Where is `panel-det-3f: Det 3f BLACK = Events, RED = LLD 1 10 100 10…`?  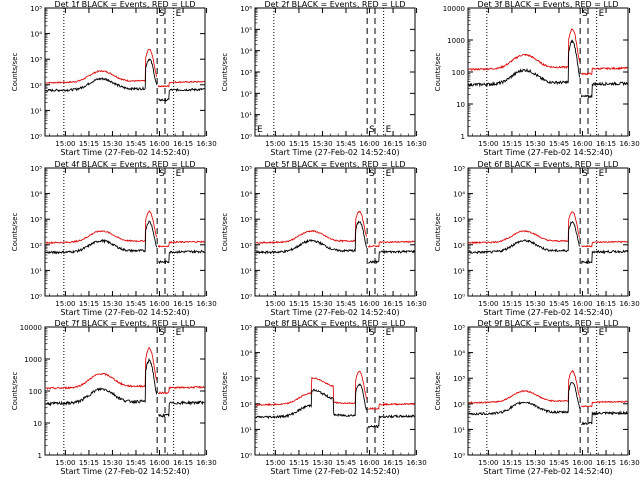
panel-det-3f: Det 3f BLACK = Events, RED = LLD 1 10 100 10… is located at coordinates (537, 78).